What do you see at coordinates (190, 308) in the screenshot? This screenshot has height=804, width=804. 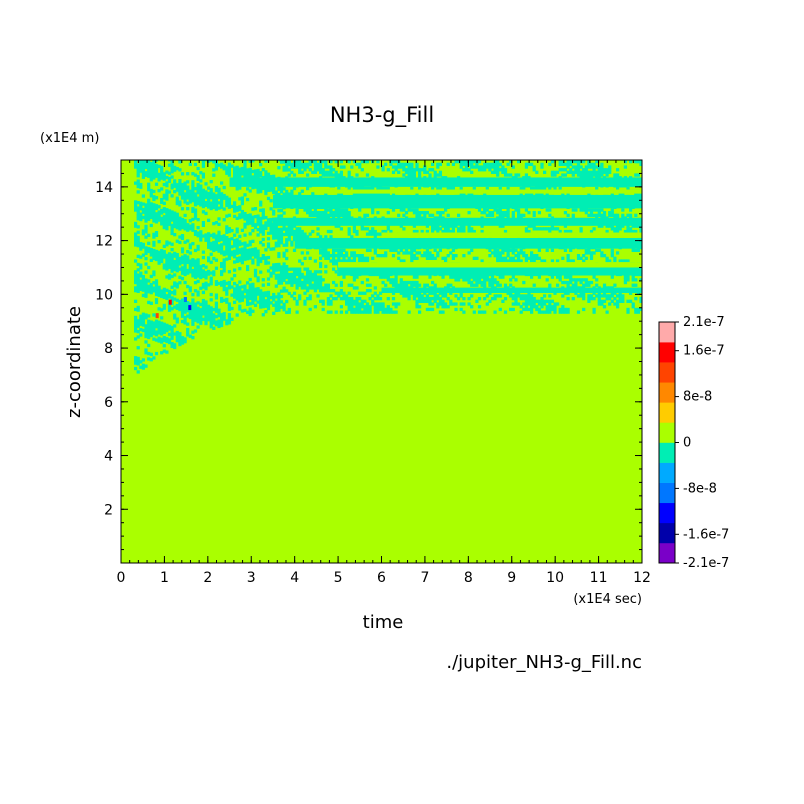 I see `field-peak` at bounding box center [190, 308].